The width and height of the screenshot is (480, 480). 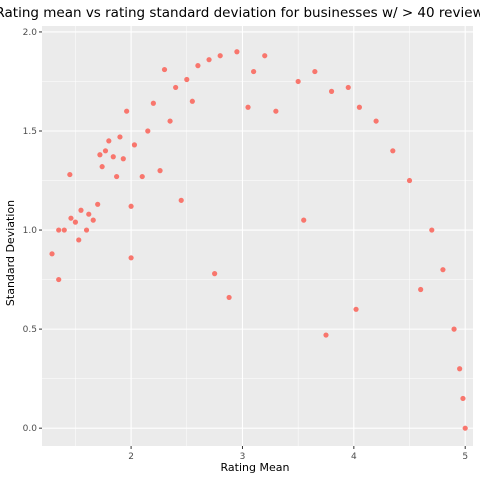 I want to click on y-tick-label: 2.0, so click(x=30, y=33).